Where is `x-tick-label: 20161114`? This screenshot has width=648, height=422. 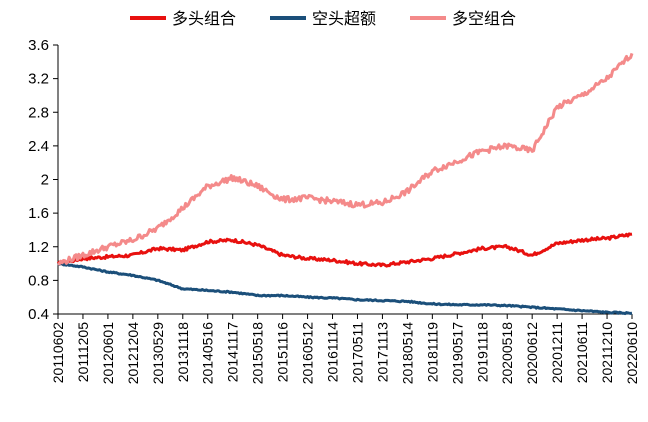
x-tick-label: 20161114 is located at coordinates (333, 352).